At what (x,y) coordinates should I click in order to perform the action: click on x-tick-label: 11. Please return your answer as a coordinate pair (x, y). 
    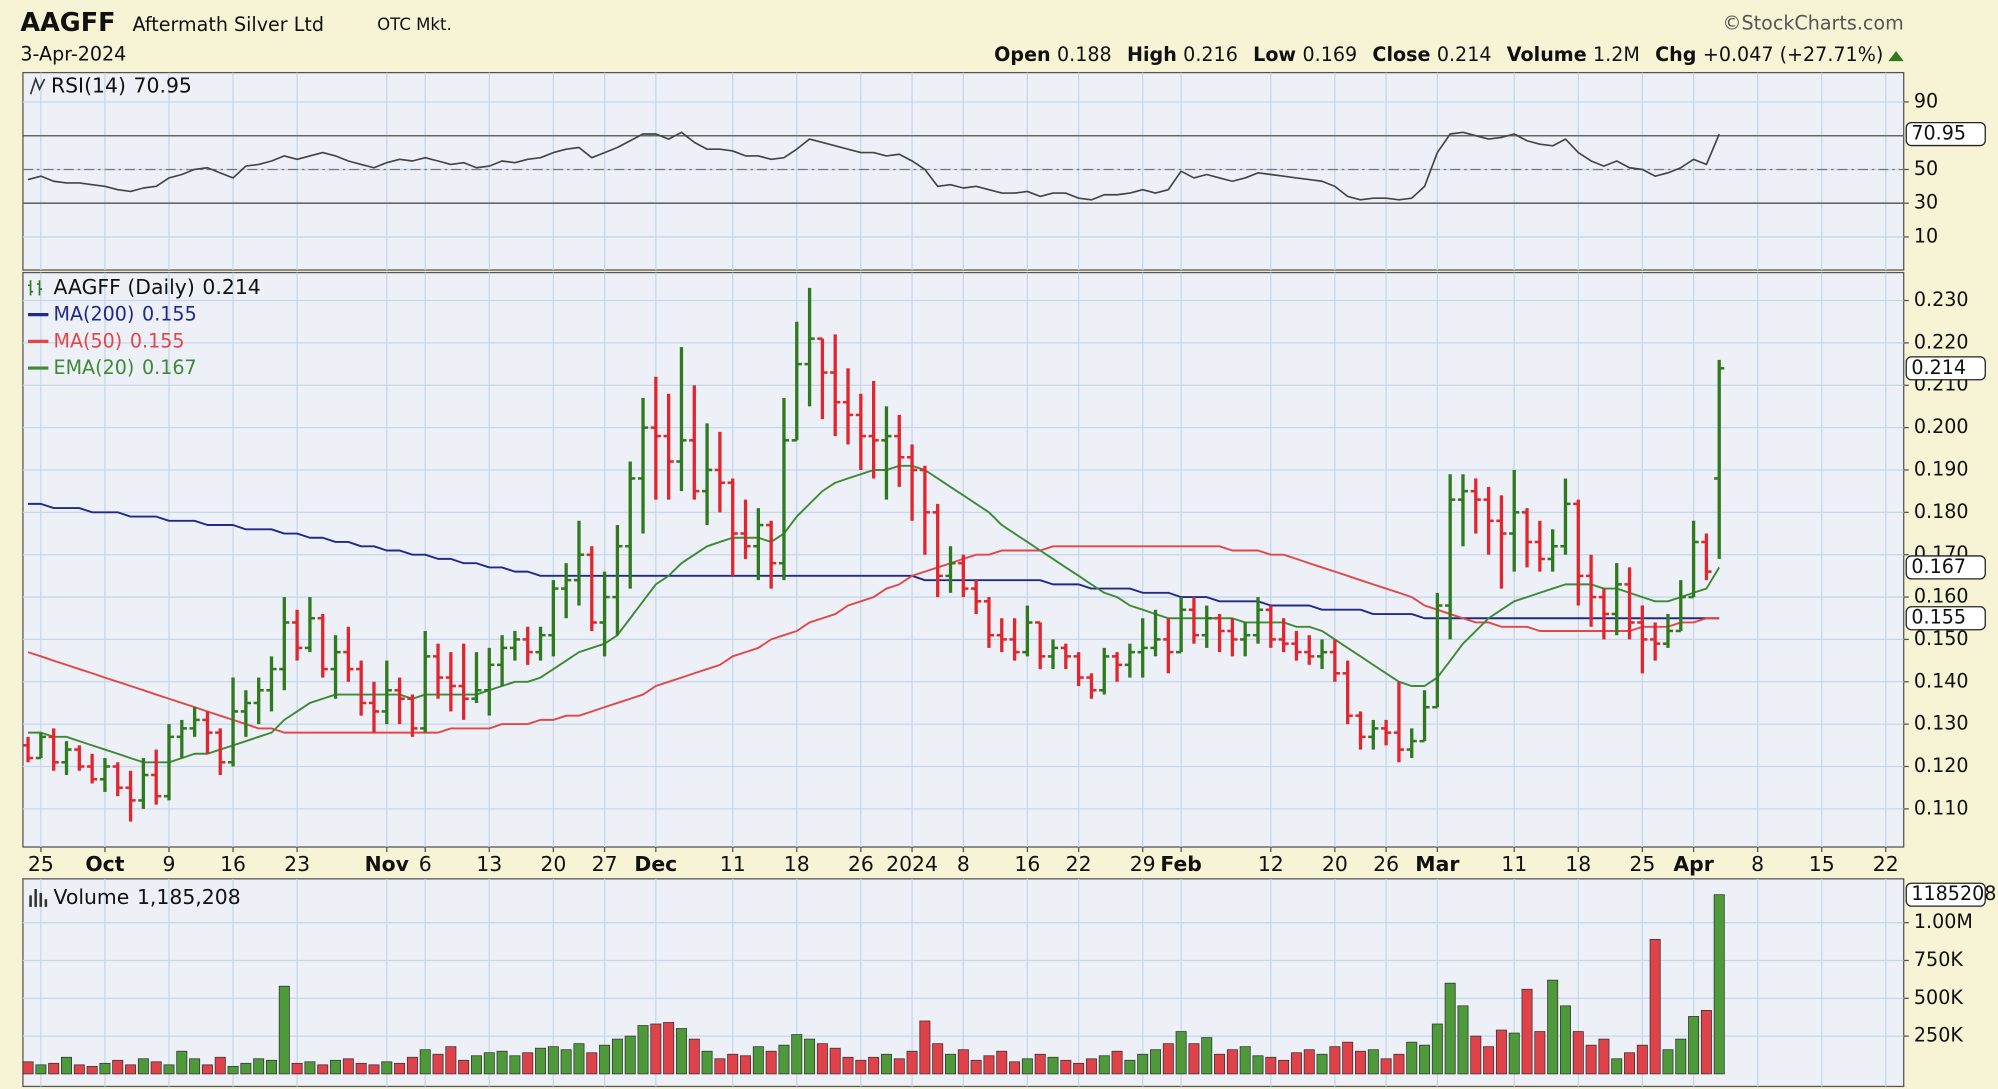
    Looking at the image, I should click on (1514, 864).